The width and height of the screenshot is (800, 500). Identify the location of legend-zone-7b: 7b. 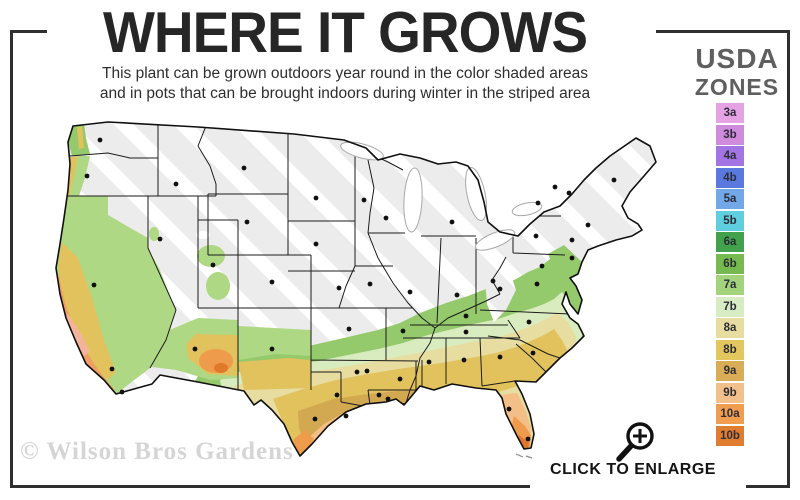
(730, 306).